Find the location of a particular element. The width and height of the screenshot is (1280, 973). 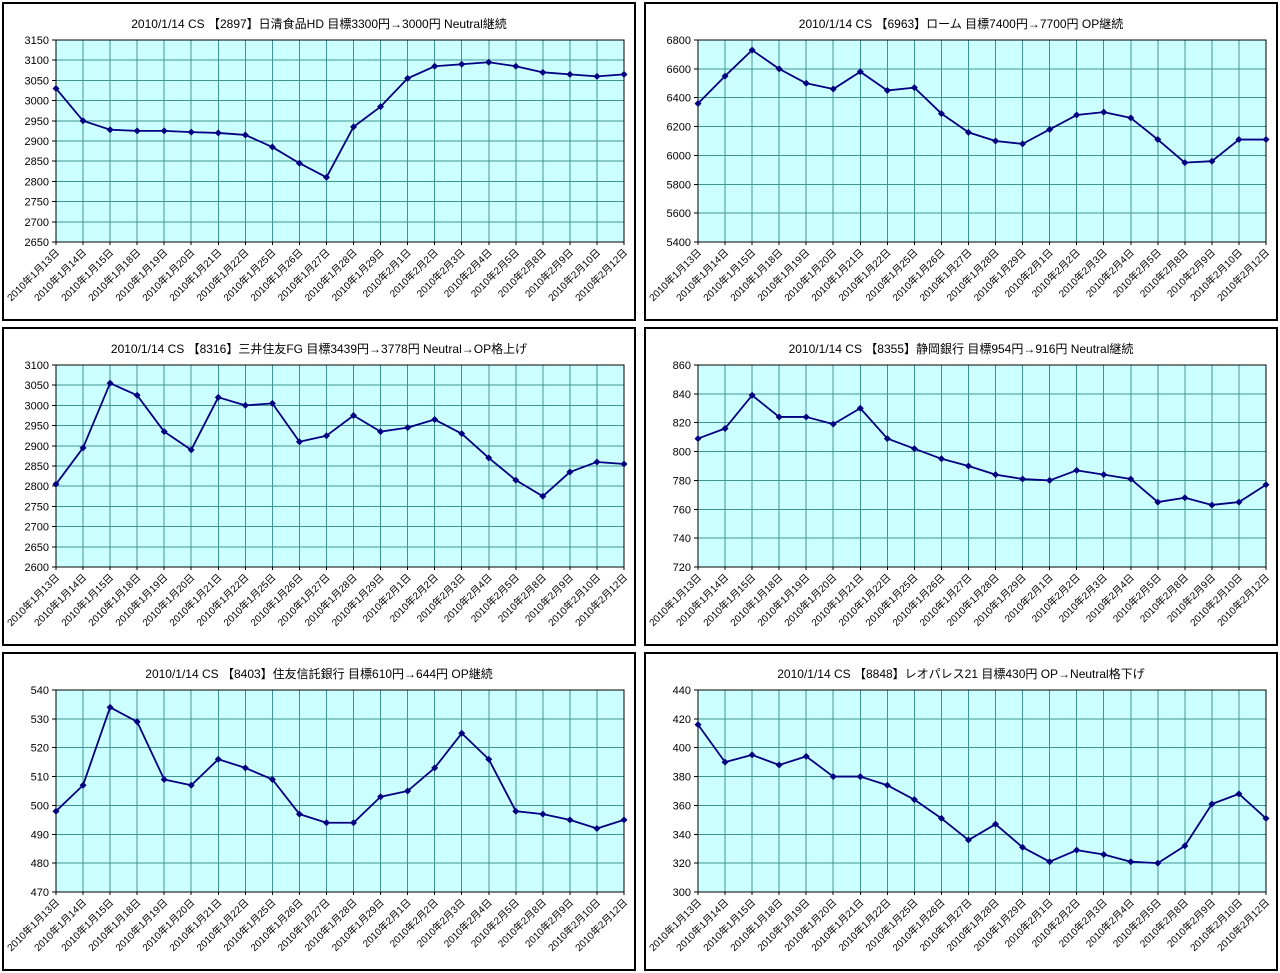

svg-text: 2850 is located at coordinates (37, 467).